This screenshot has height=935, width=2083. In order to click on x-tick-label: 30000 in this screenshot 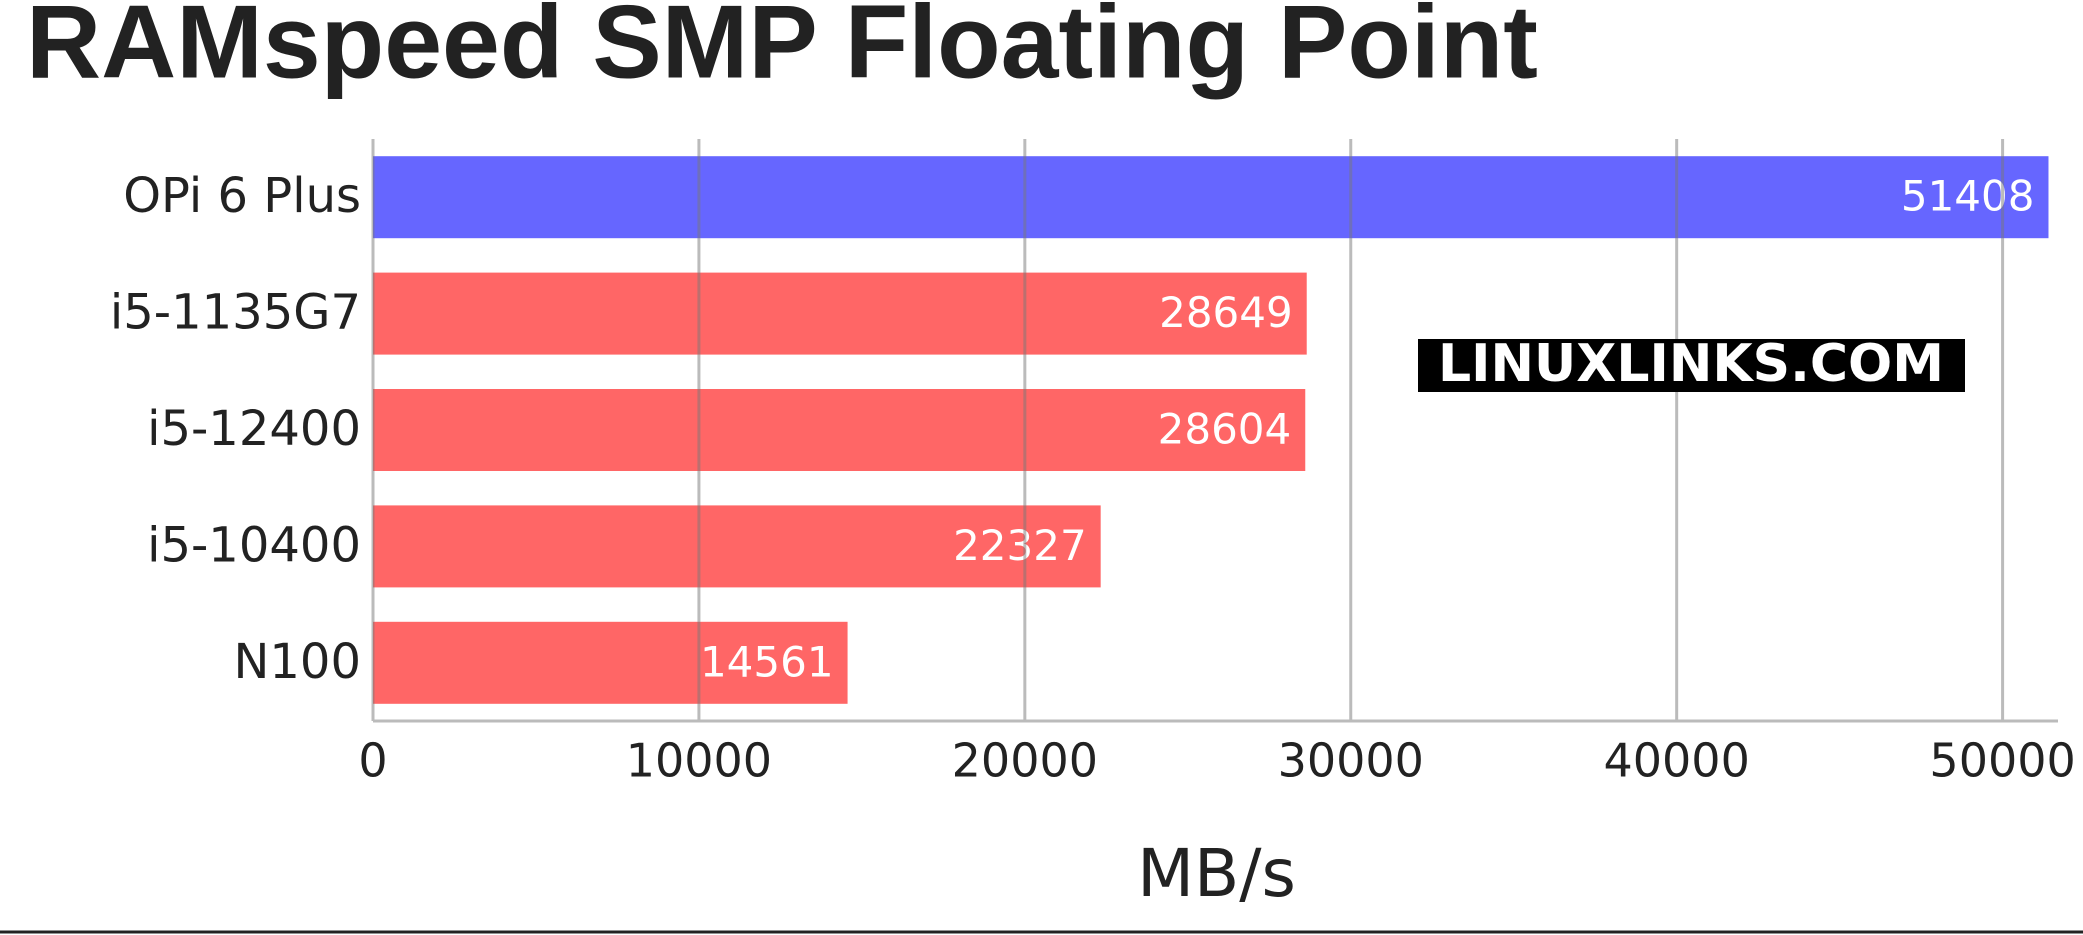, I will do `click(1351, 761)`.